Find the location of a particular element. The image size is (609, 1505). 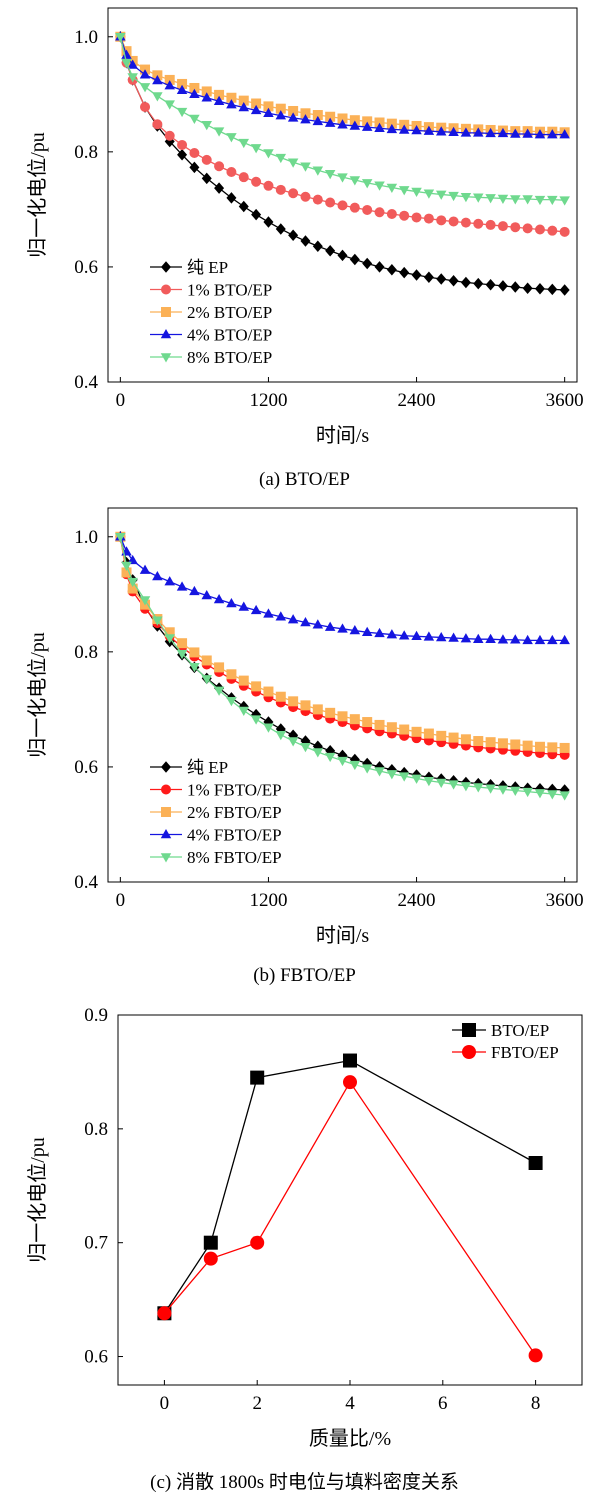

legend-label: FBTO/EP is located at coordinates (525, 1052).